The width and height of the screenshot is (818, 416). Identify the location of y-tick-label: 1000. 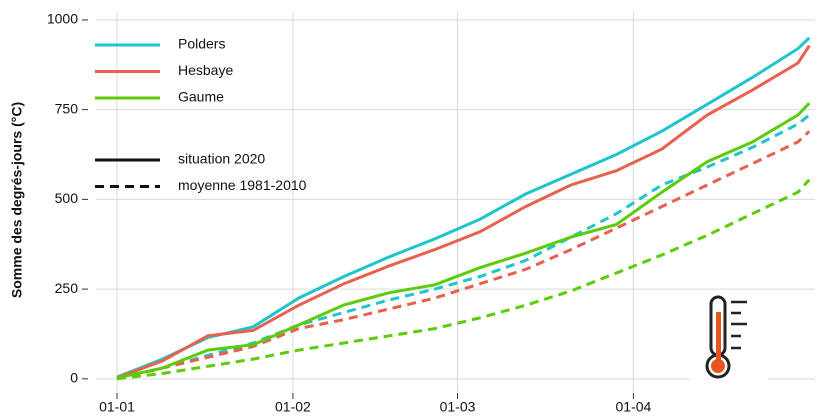
(62, 19).